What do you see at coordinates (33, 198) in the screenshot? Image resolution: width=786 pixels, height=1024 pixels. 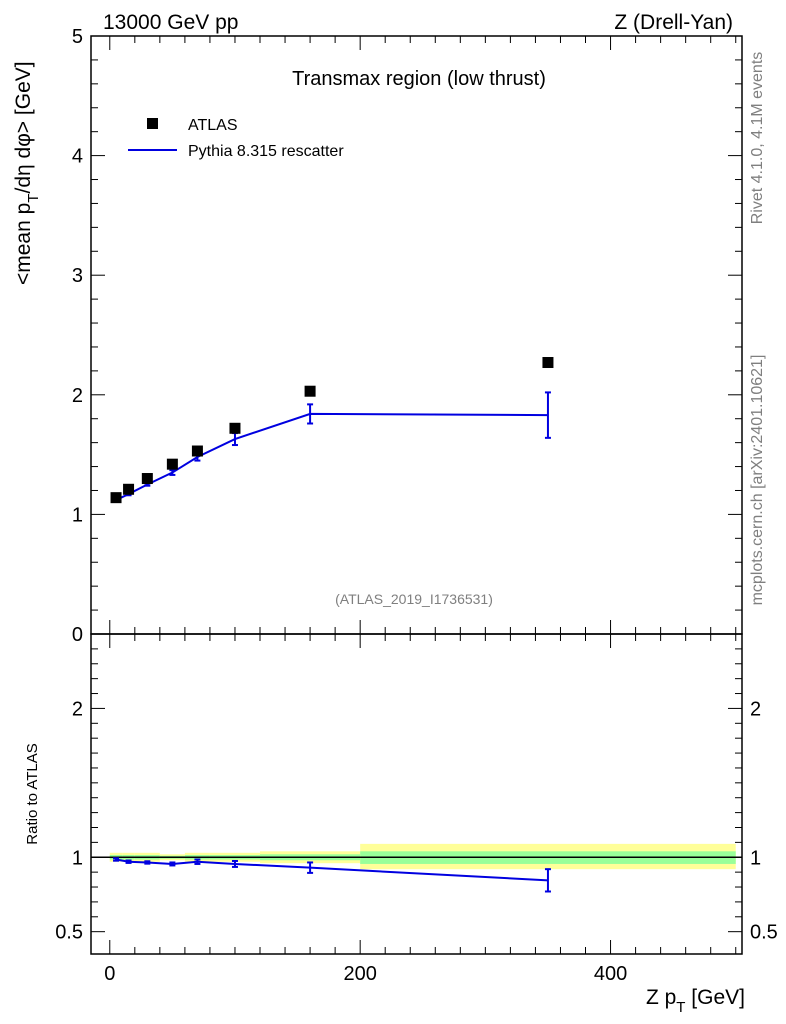 I see `main-ylabel-sub: T` at bounding box center [33, 198].